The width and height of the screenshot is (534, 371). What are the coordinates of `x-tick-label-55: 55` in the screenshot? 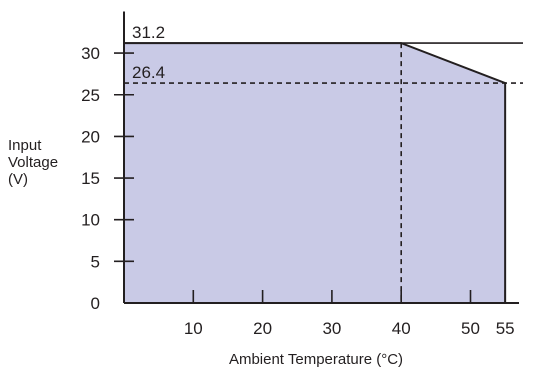 It's located at (505, 328).